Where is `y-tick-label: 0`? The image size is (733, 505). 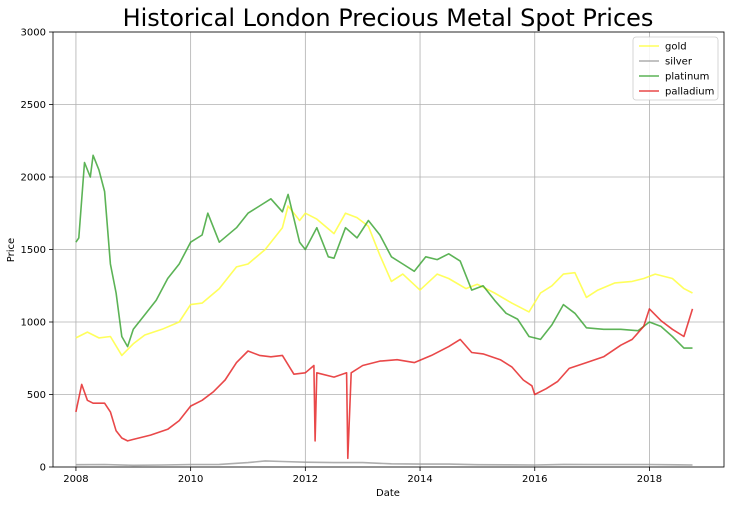
y-tick-label: 0 is located at coordinates (43, 468).